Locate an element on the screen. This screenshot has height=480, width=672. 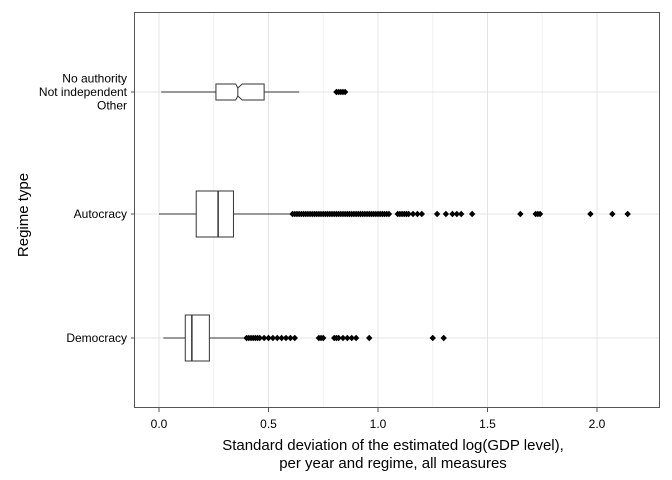
y-tick-label: Other is located at coordinates (112, 106).